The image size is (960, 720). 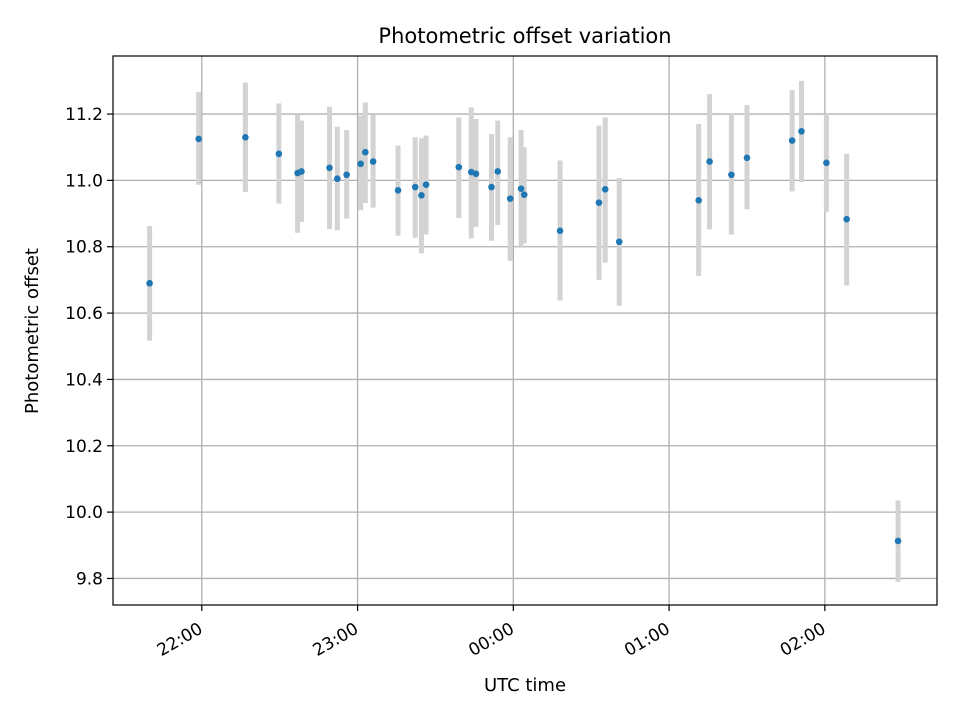 What do you see at coordinates (524, 36) in the screenshot?
I see `chart-title: Photometric offset variation` at bounding box center [524, 36].